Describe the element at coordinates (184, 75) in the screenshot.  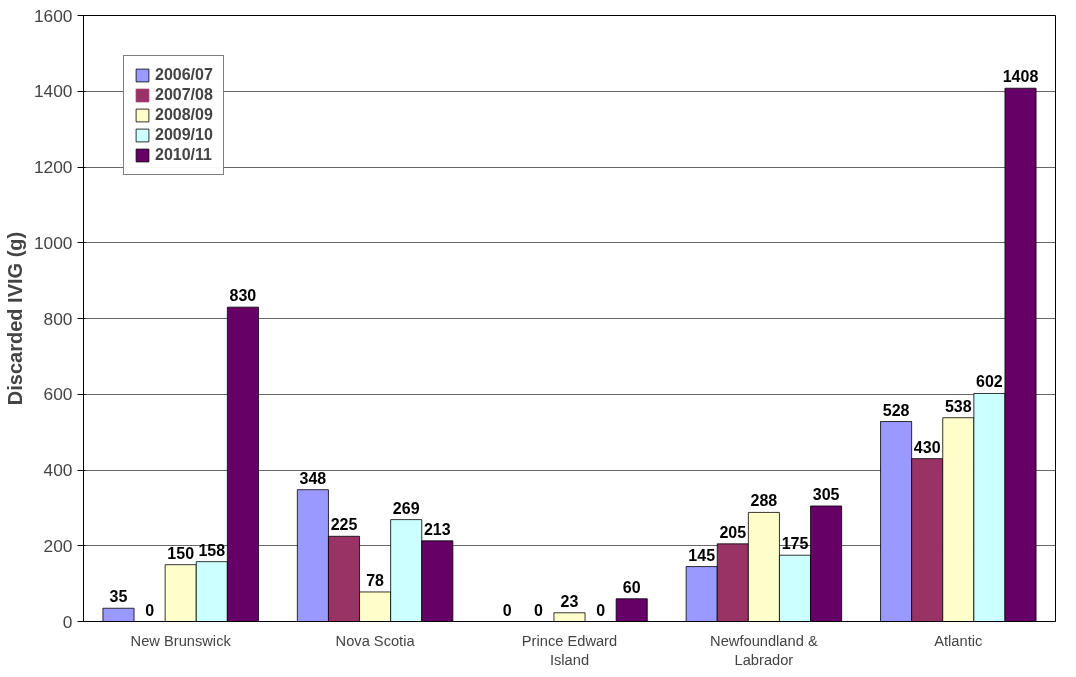
I see `legend-label: 2006/07` at that location.